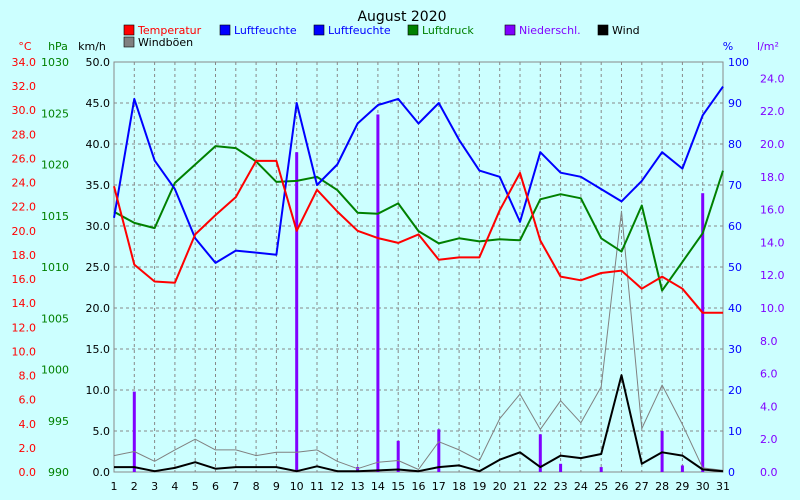 The width and height of the screenshot is (800, 500). I want to click on day-tick-label: 19, so click(479, 486).